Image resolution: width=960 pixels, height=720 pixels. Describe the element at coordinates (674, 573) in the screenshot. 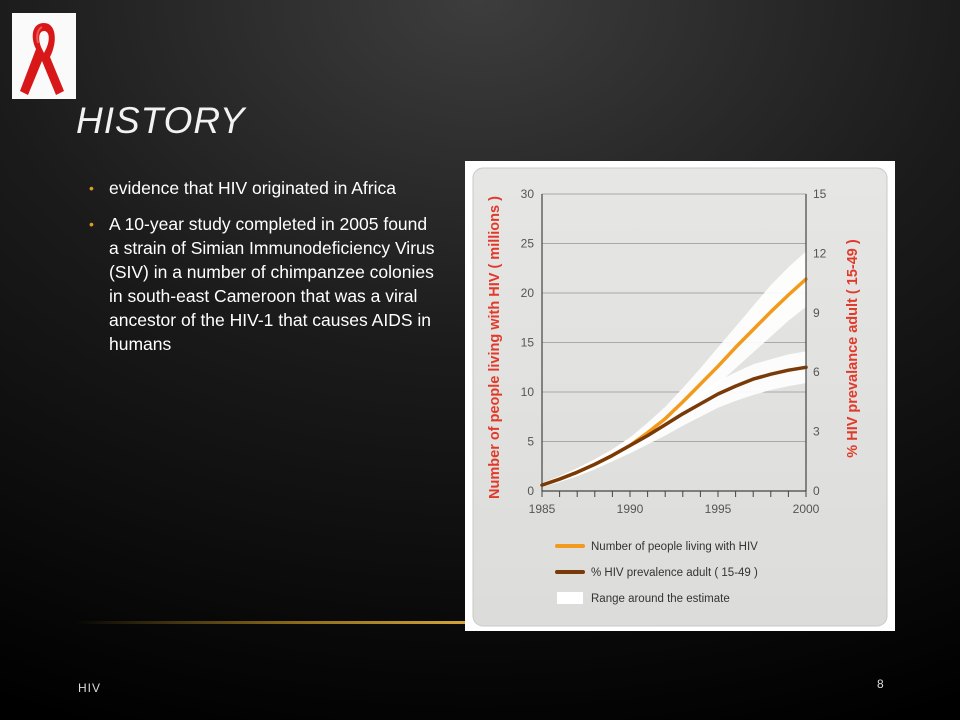

I see `legend-label: % HIV prevalence adult ( 15-49 )` at that location.